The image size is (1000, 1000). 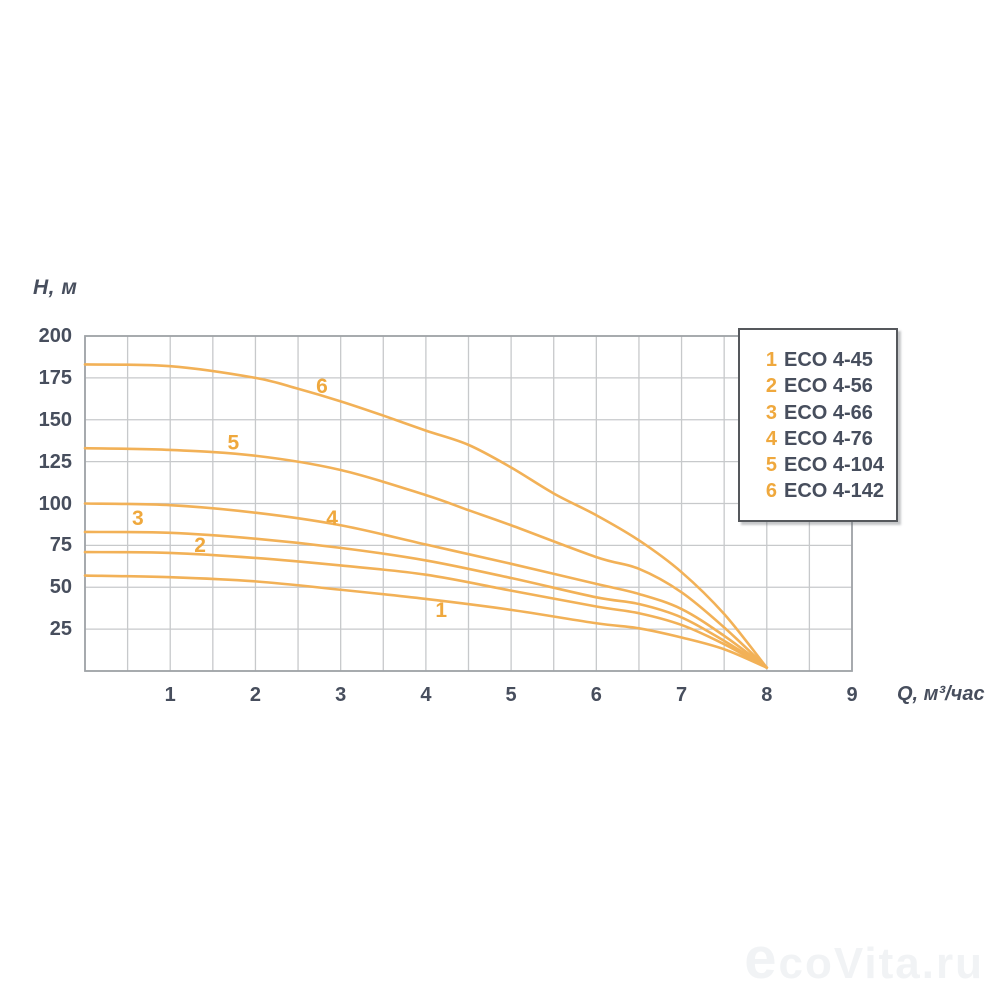 What do you see at coordinates (834, 491) in the screenshot?
I see `legend-entry-label: ECO 4-142` at bounding box center [834, 491].